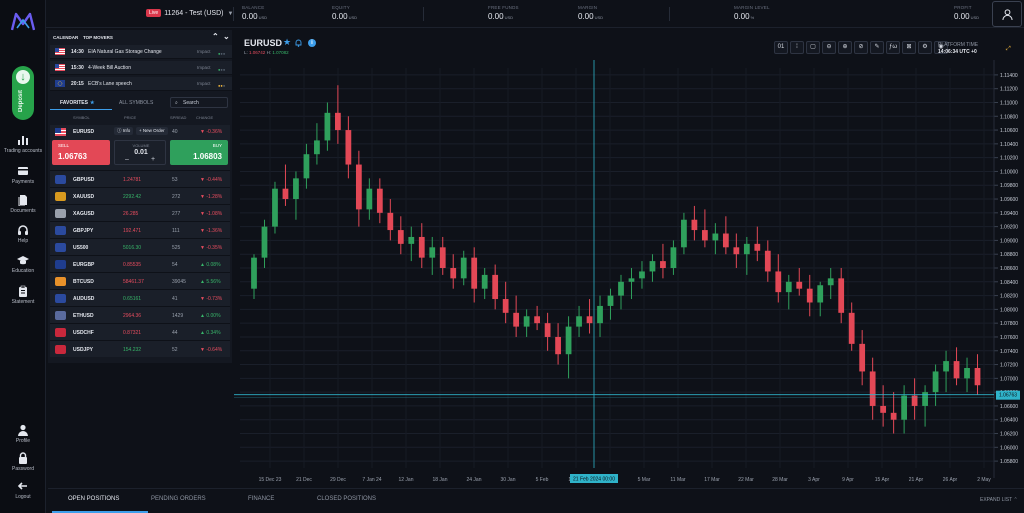  I want to click on expand-list-button: EXPAND LIST ⌃, so click(999, 500).